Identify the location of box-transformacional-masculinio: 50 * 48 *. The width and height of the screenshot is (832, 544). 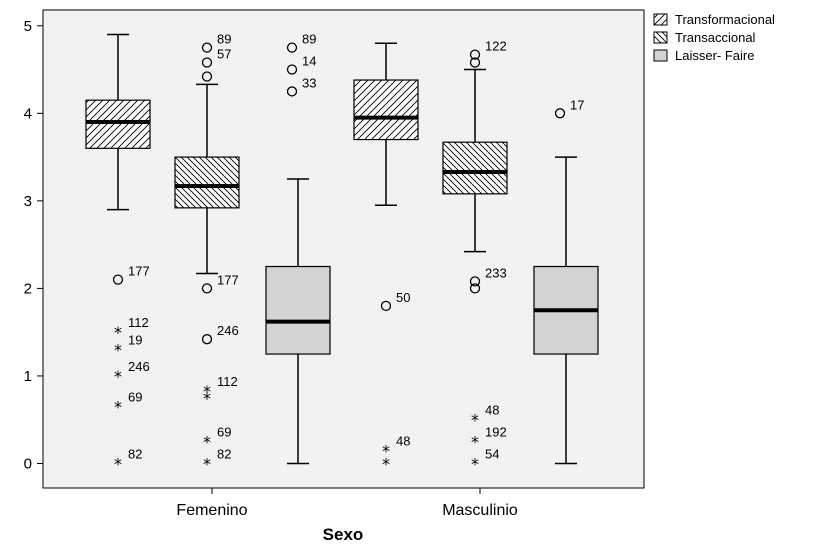
(386, 257).